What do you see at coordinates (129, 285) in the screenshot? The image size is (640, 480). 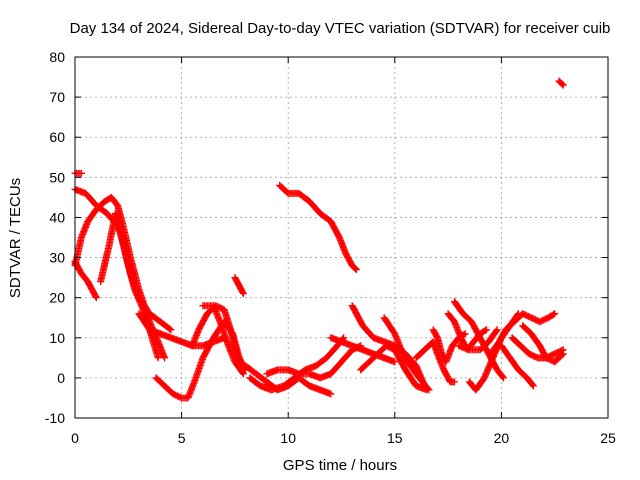 I see `data-track-t5` at bounding box center [129, 285].